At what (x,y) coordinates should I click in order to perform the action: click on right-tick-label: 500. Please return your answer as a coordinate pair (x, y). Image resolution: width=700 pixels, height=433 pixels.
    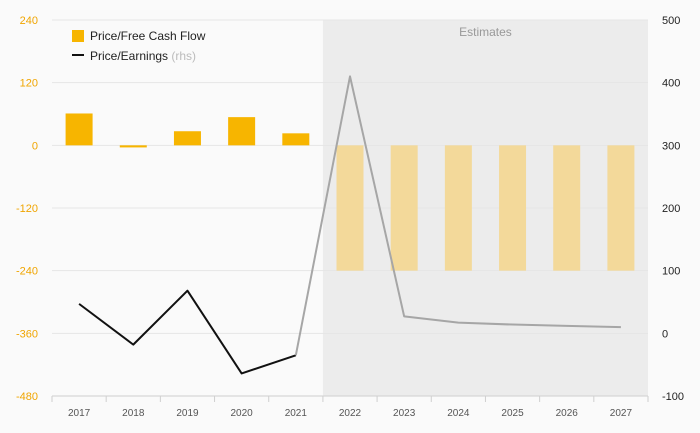
    Looking at the image, I should click on (671, 21).